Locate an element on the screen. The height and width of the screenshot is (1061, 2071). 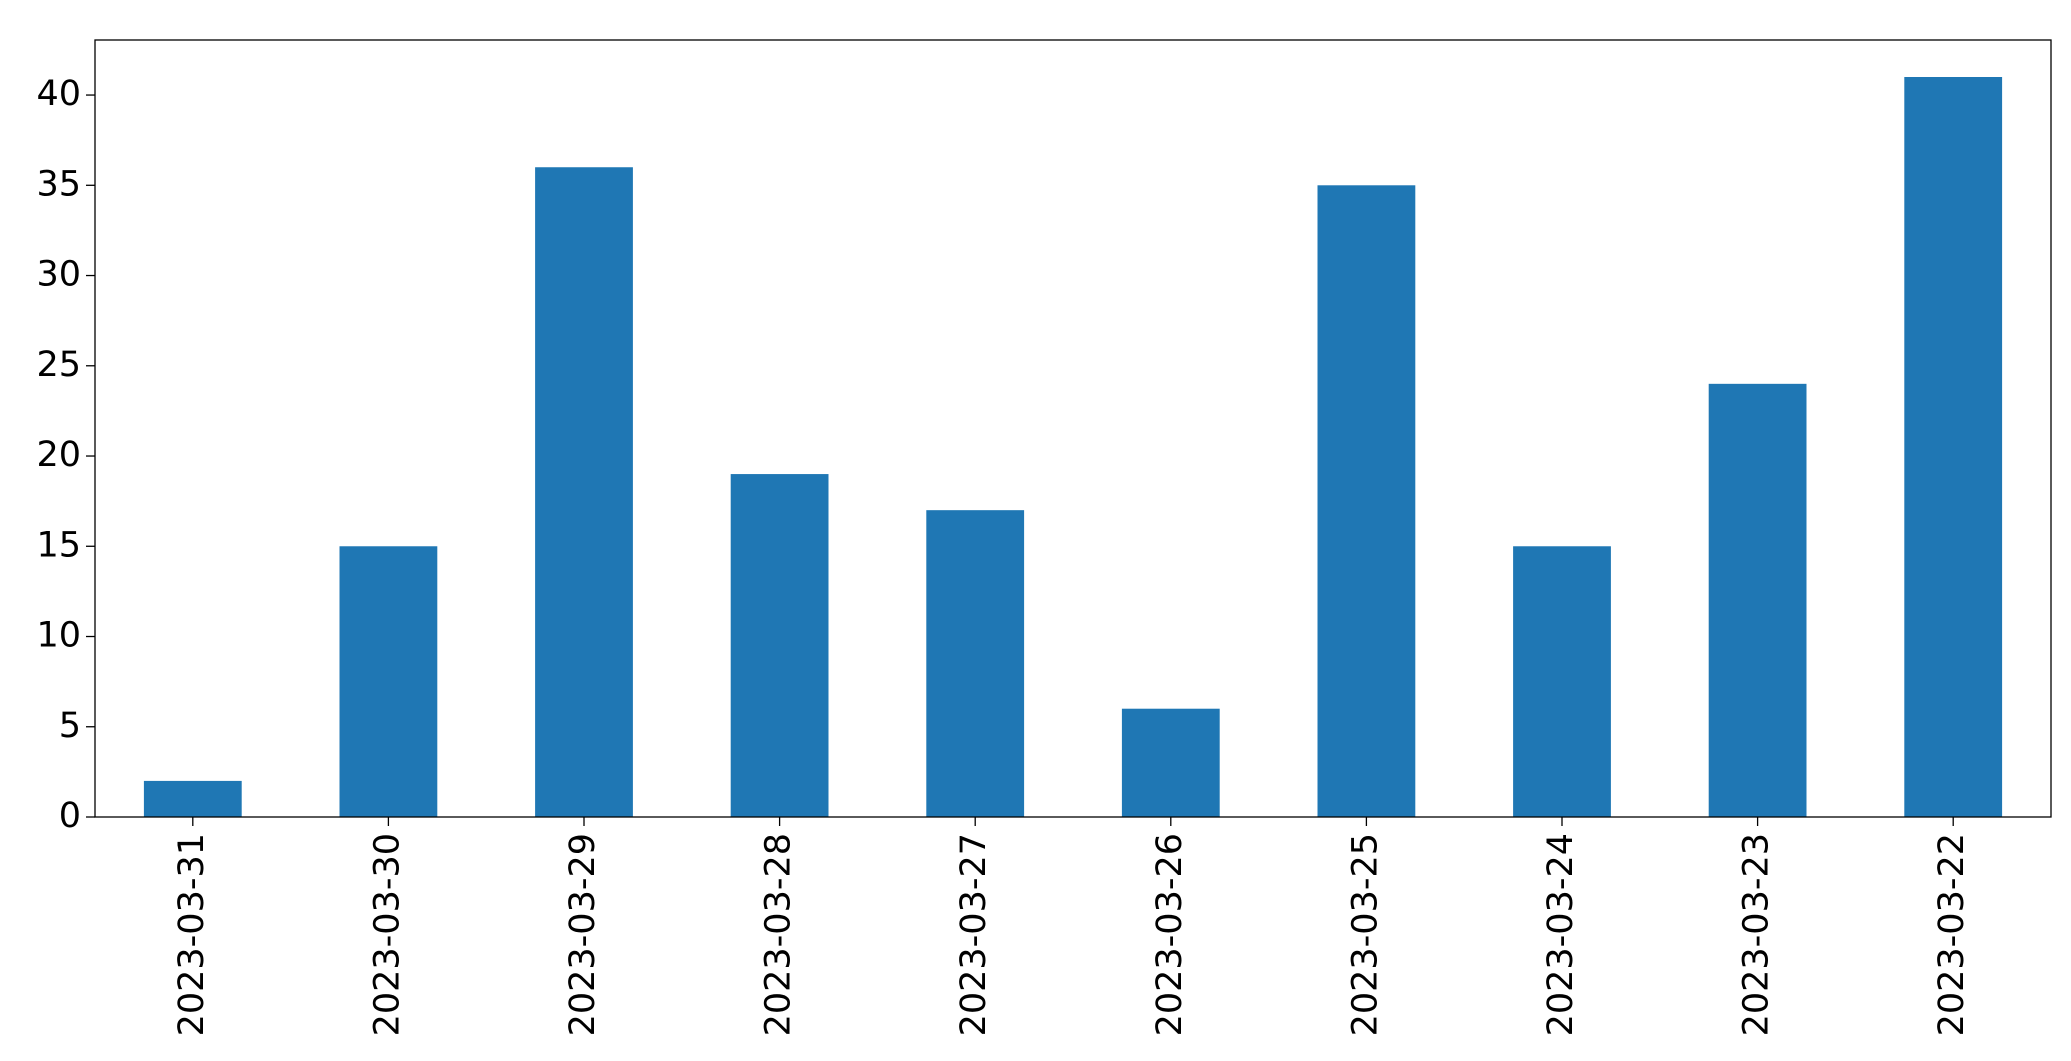
y-tick-label: 15 is located at coordinates (58, 545).